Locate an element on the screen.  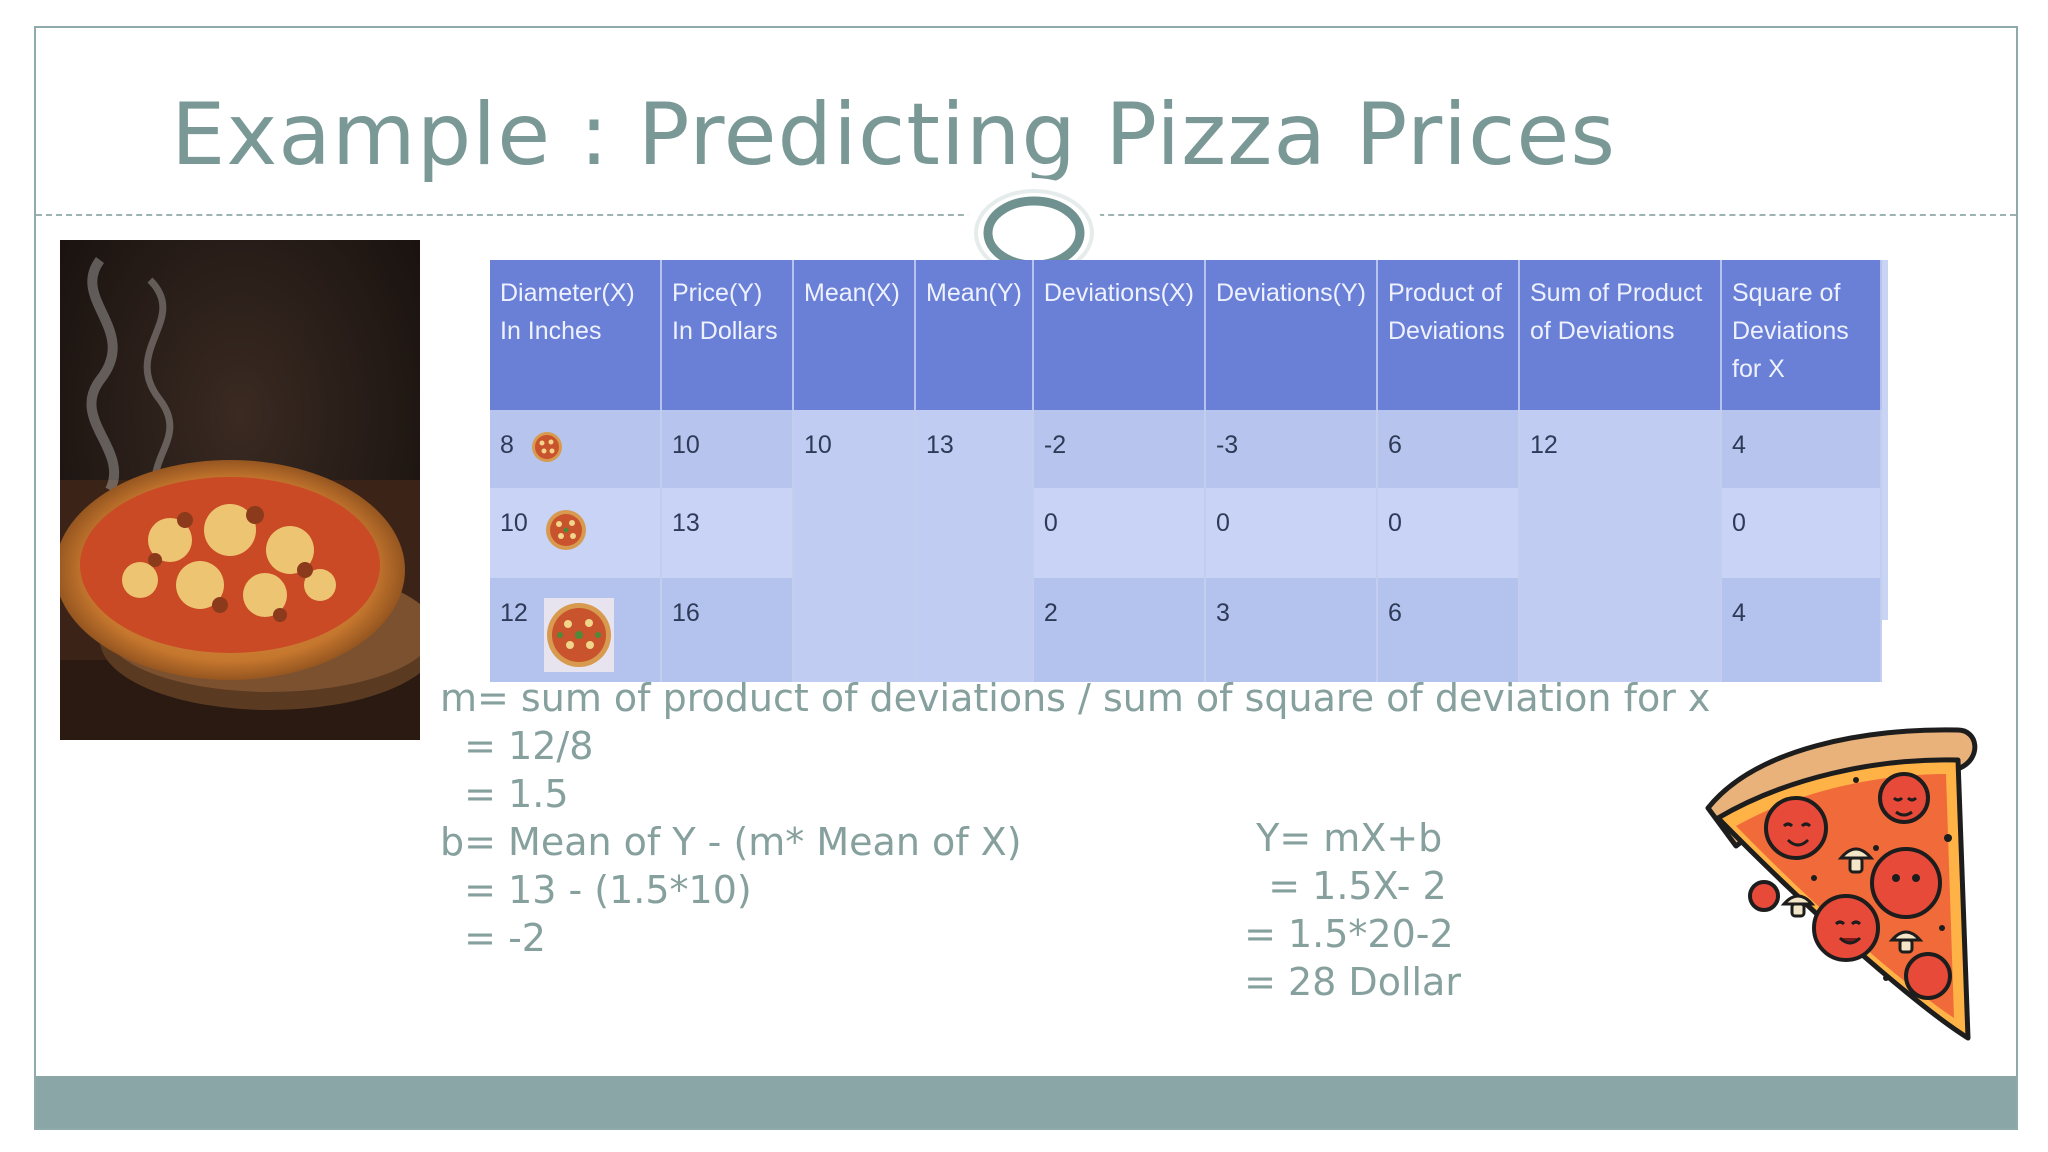
header-price: Price(Y) In Dollars is located at coordinates (727, 335).